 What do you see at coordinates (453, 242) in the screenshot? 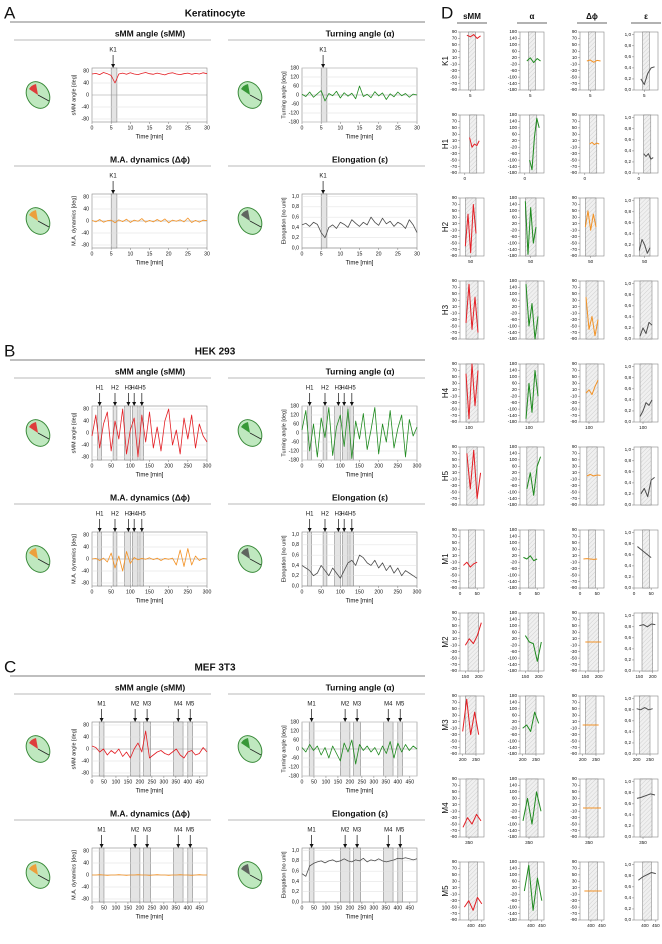
I see `y-tick-label: -50` at bounding box center [453, 242].